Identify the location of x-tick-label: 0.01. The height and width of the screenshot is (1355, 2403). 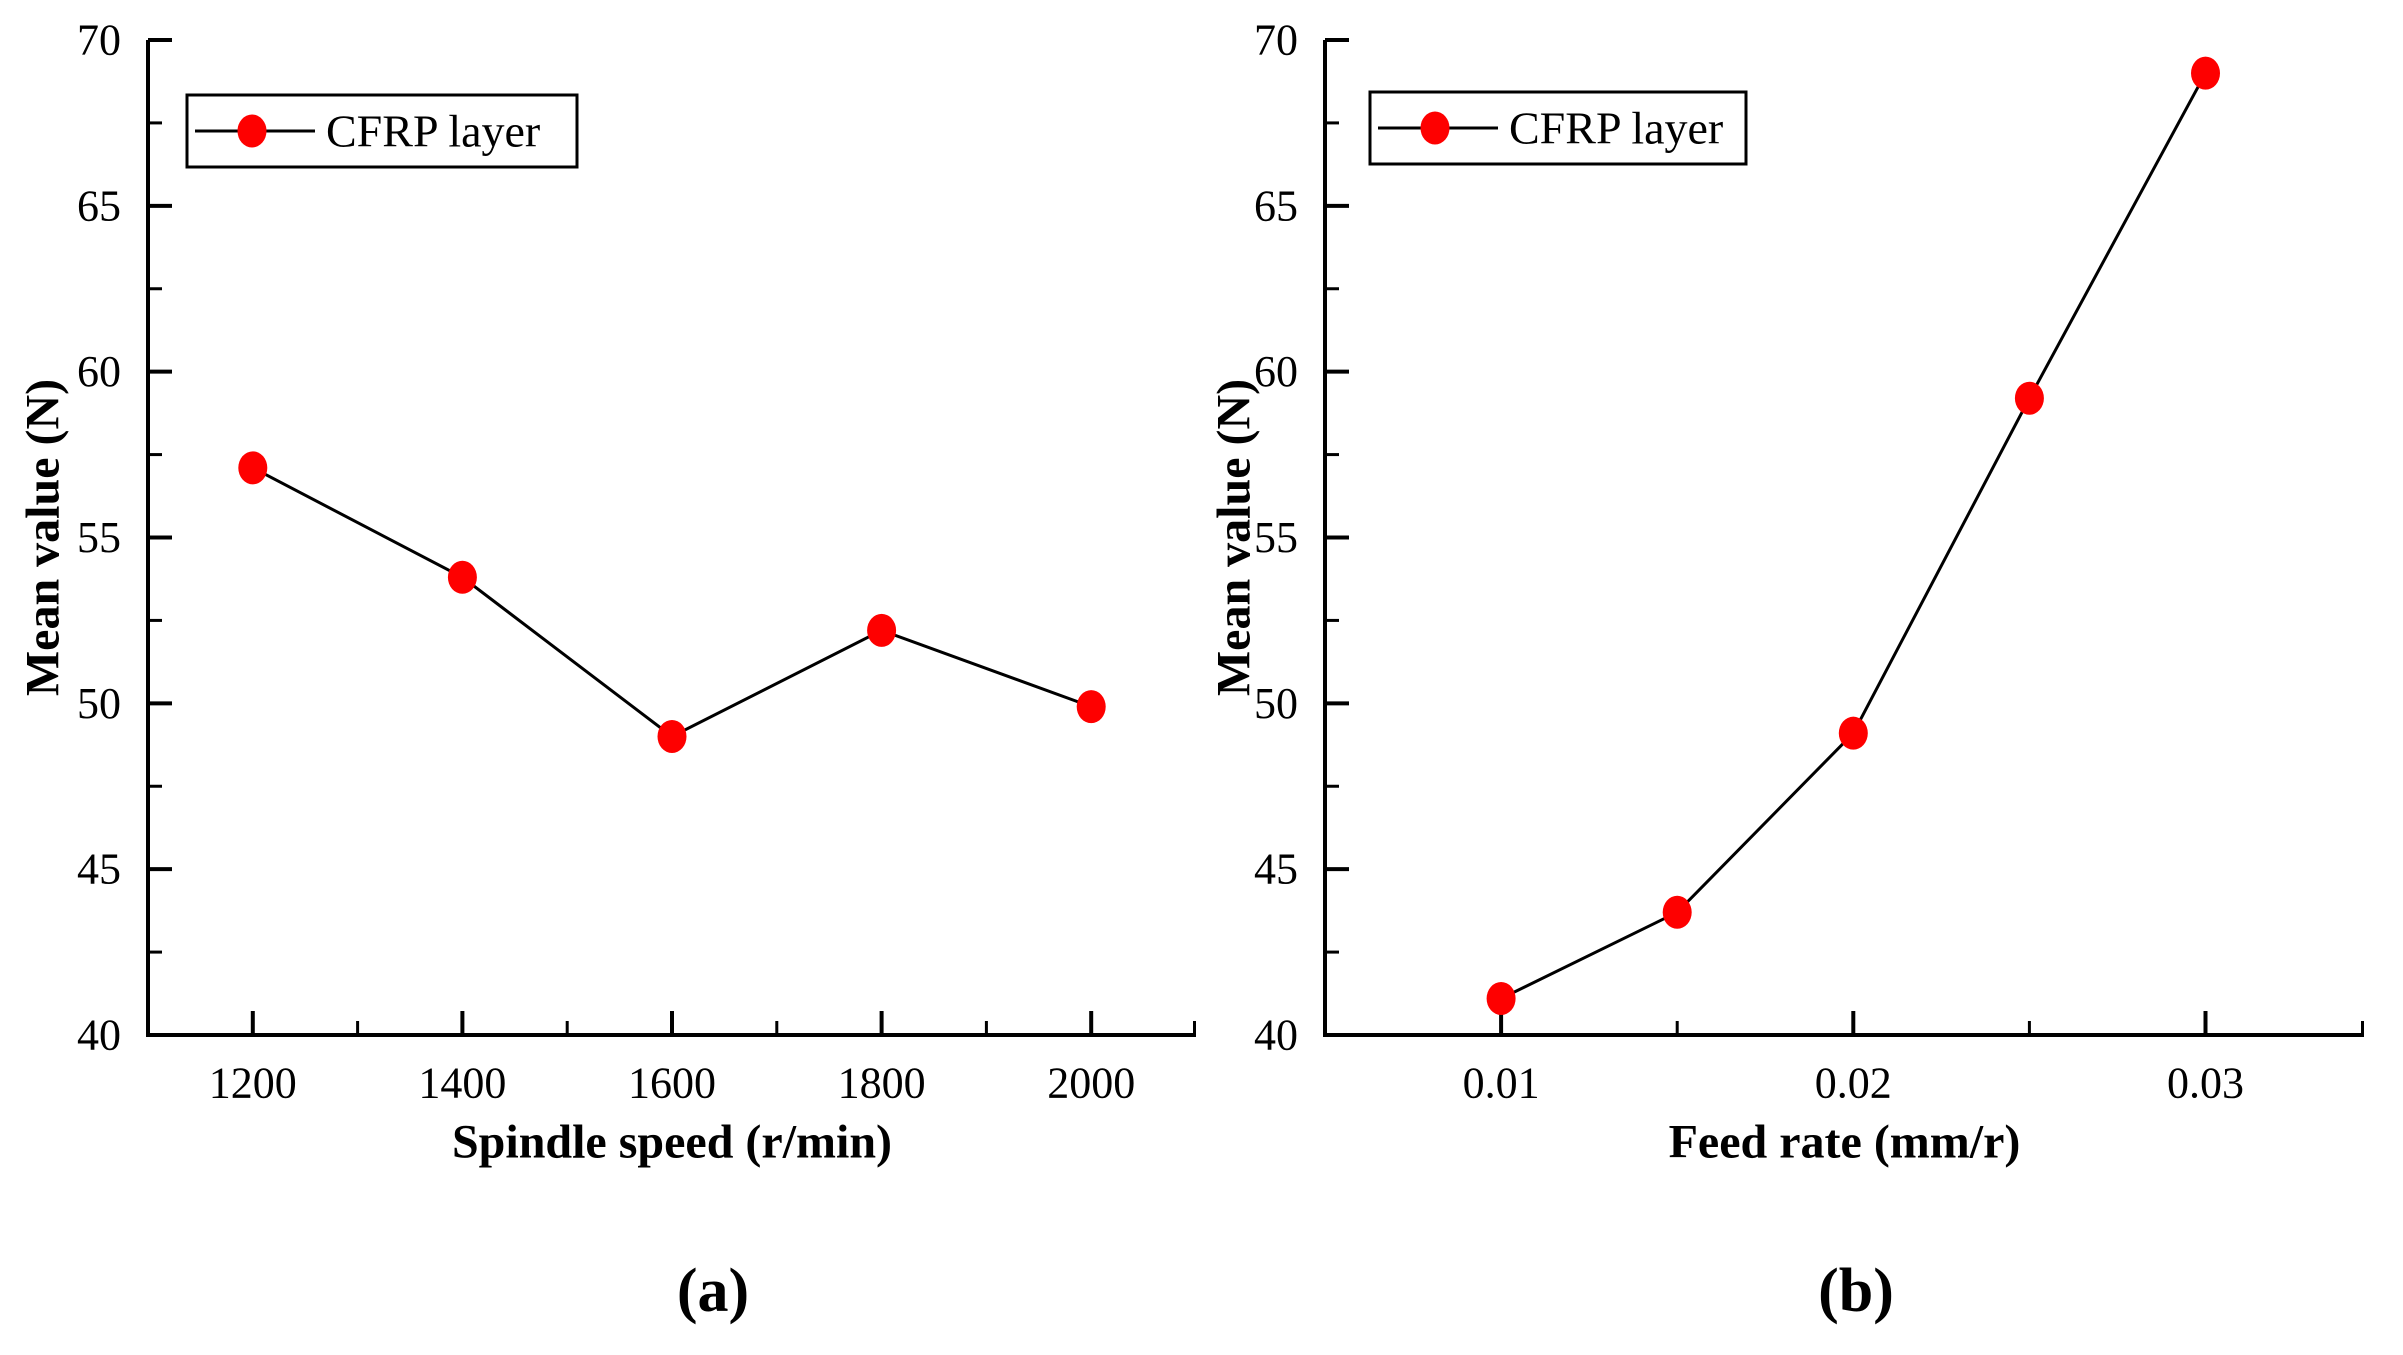
(1501, 1083).